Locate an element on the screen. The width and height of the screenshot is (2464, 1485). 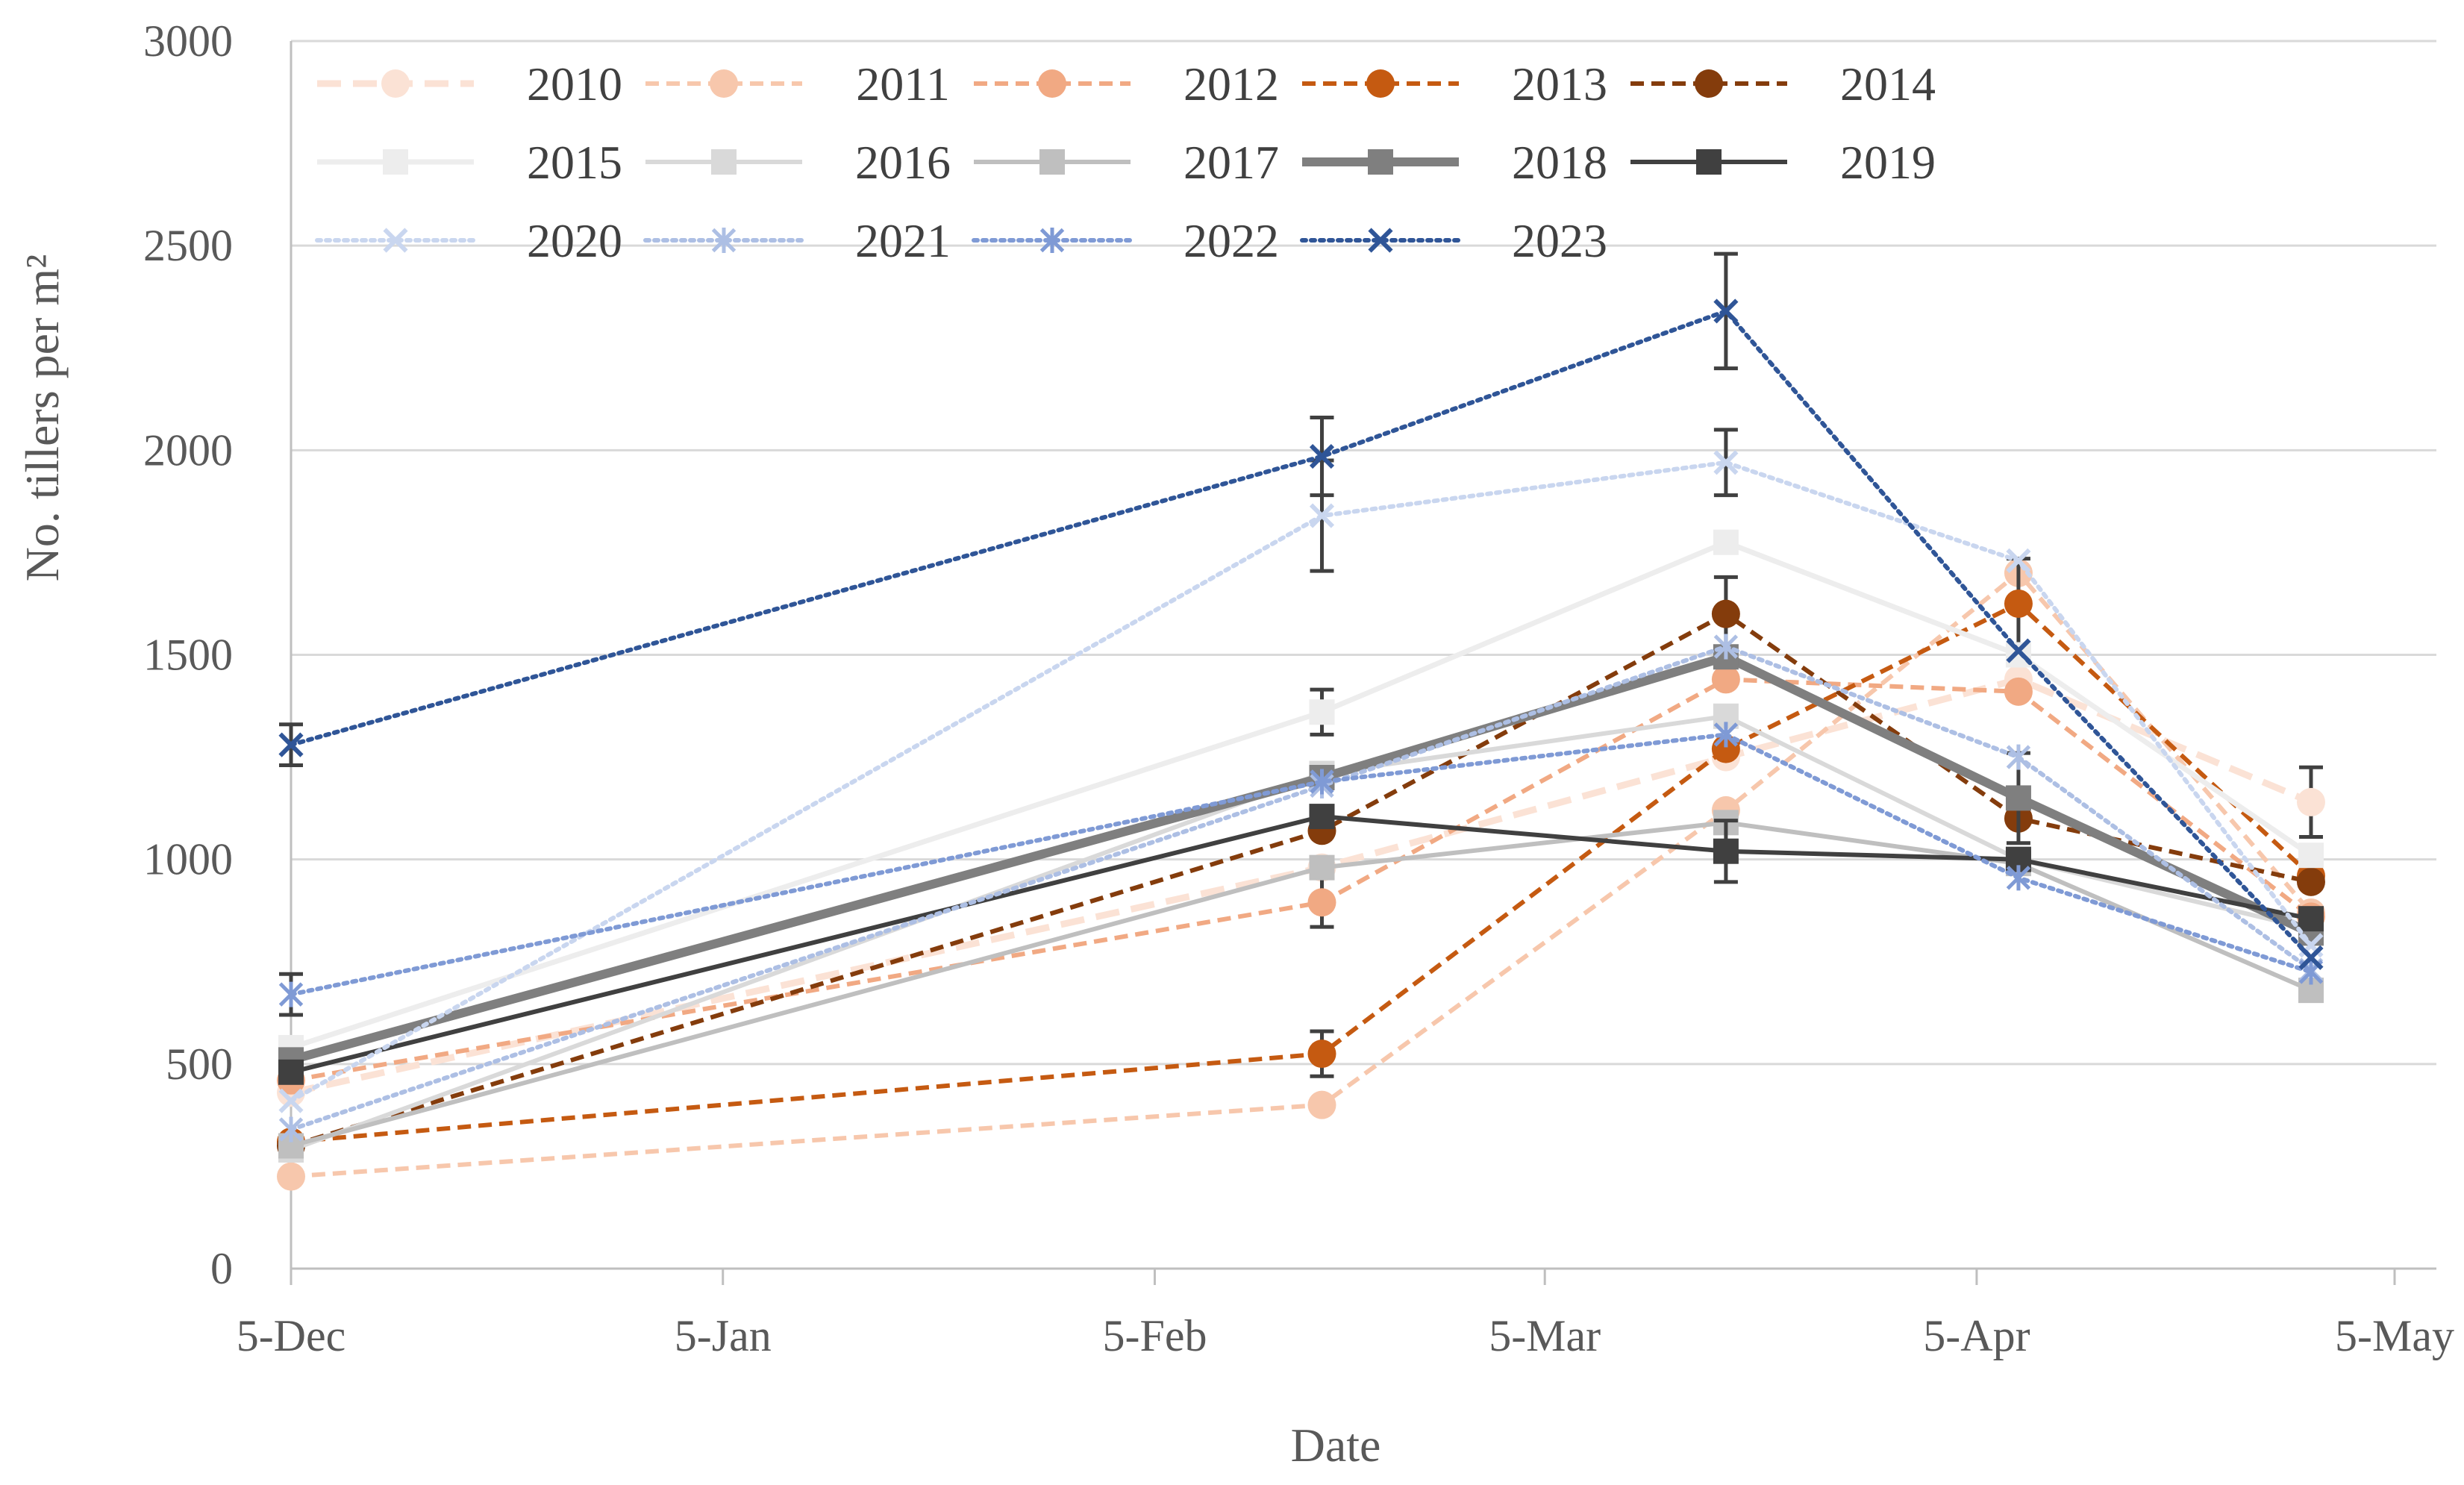
x-tick-label: 5-Mar is located at coordinates (1545, 1335).